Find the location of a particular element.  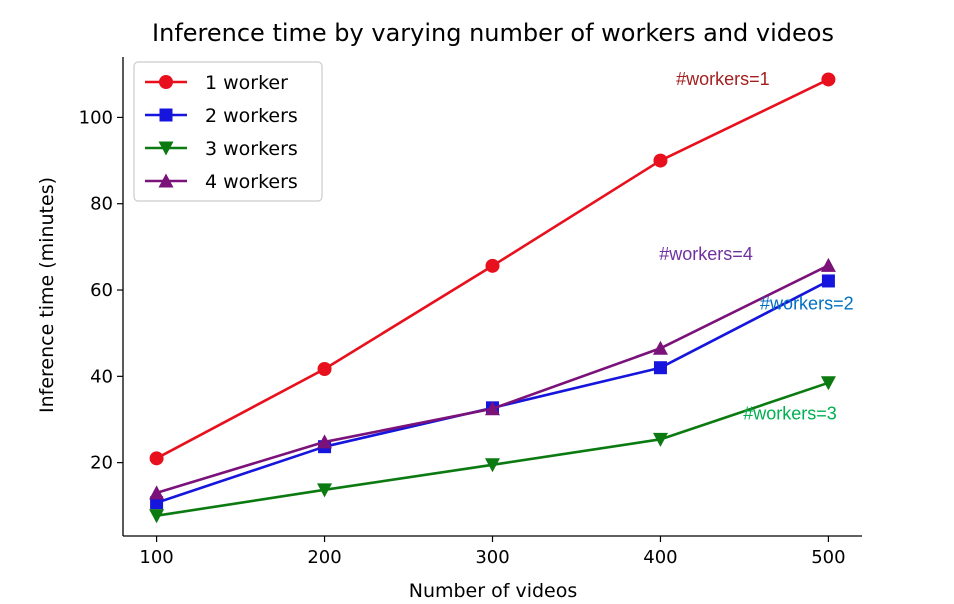

legend-label: 3 workers is located at coordinates (251, 149).